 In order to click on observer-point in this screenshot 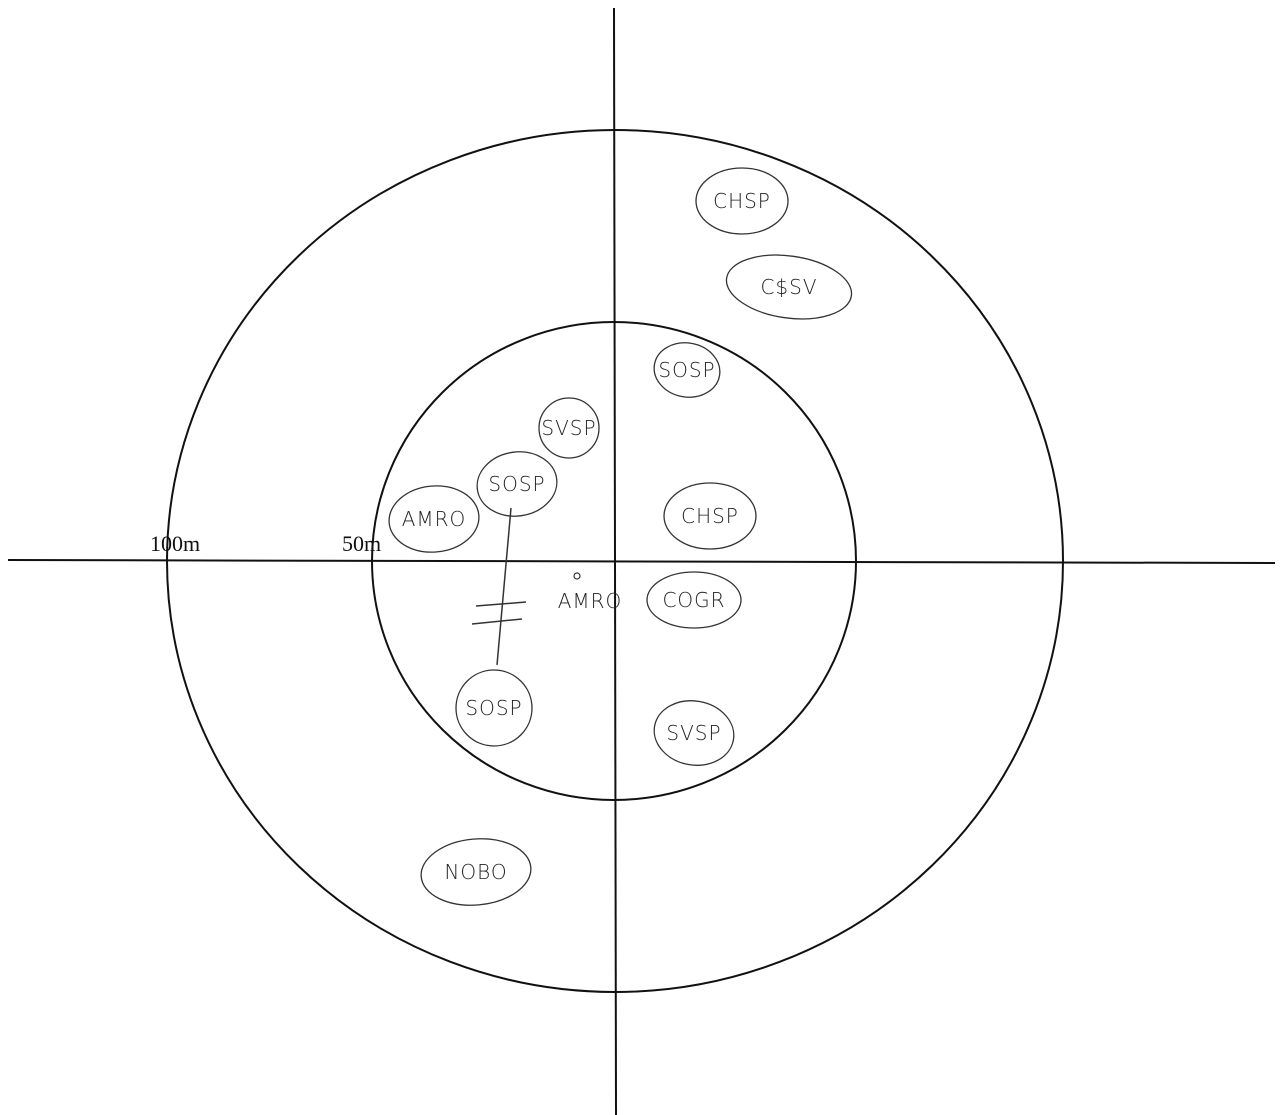, I will do `click(577, 576)`.